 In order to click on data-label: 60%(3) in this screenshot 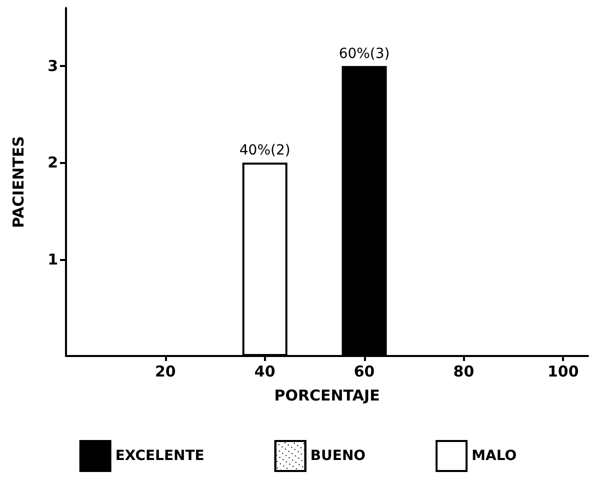, I will do `click(364, 54)`.